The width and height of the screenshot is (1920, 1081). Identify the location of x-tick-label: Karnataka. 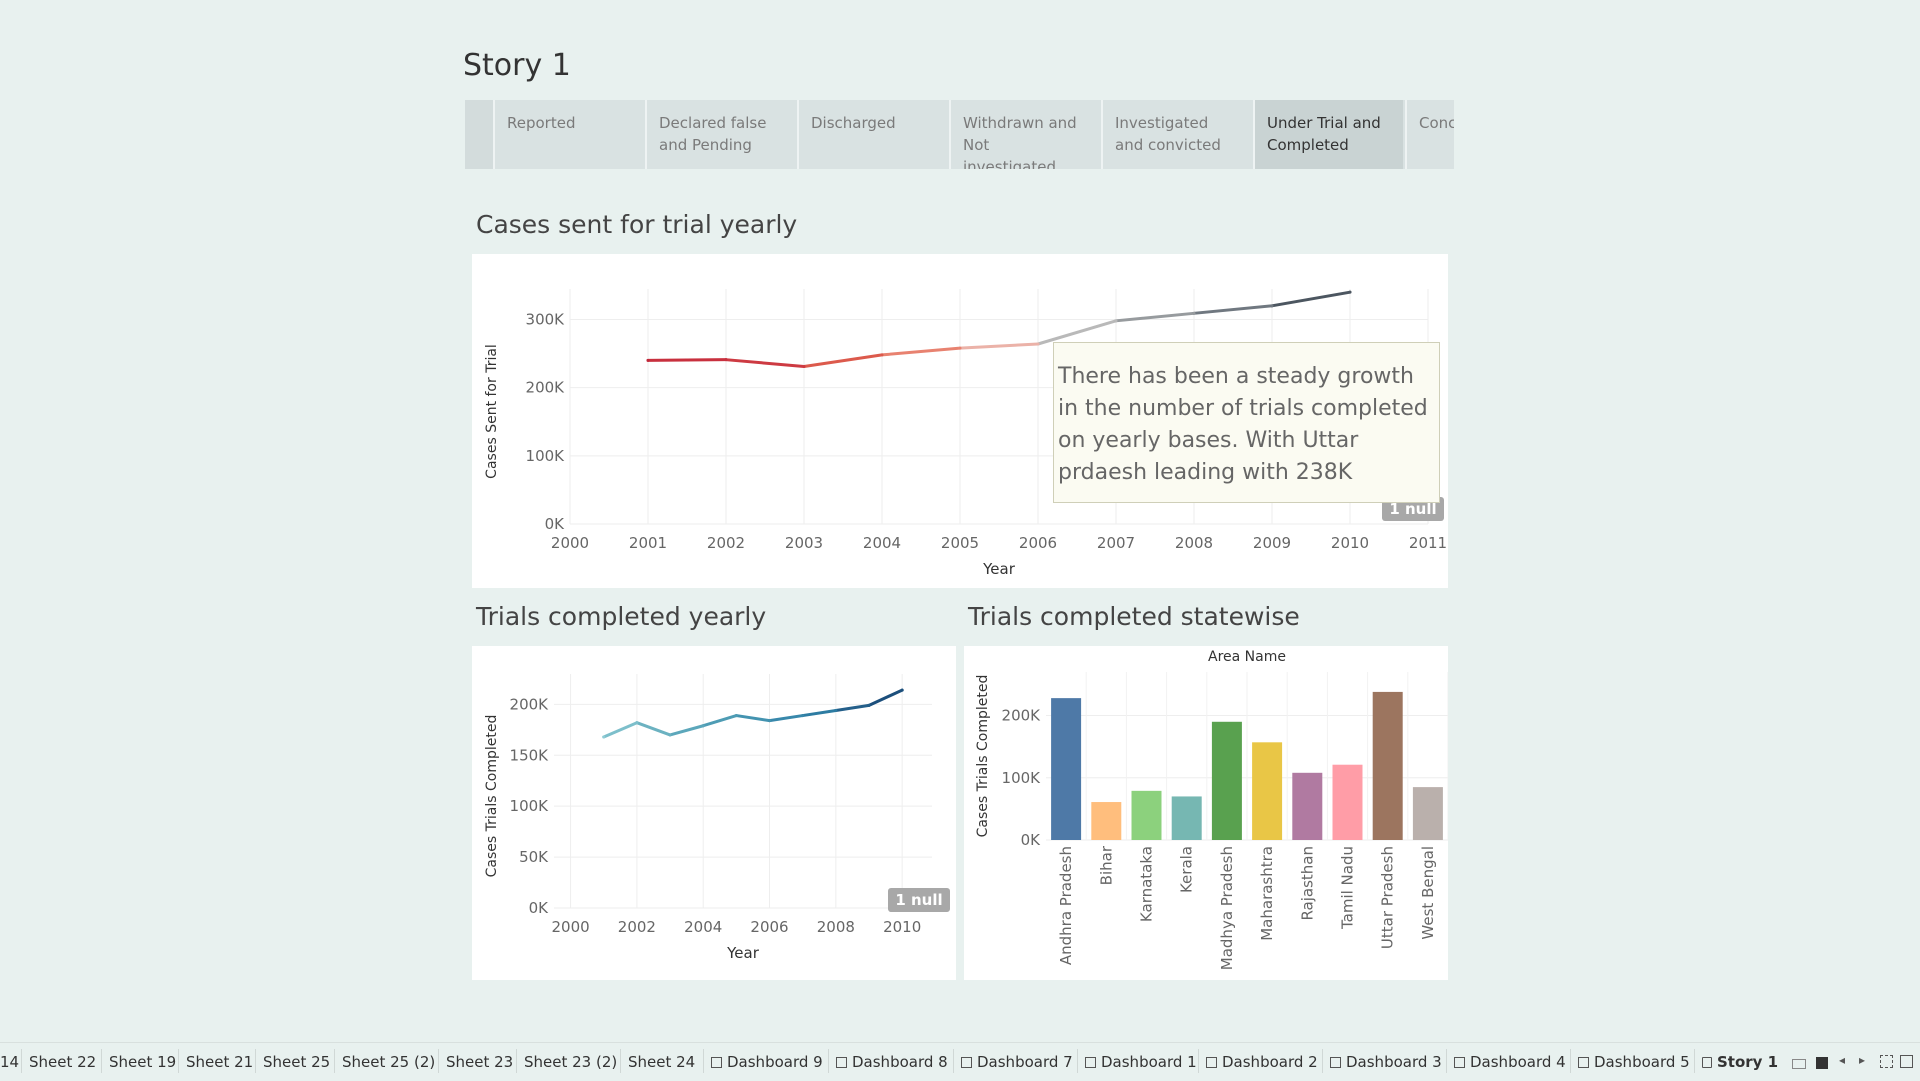
(1147, 884).